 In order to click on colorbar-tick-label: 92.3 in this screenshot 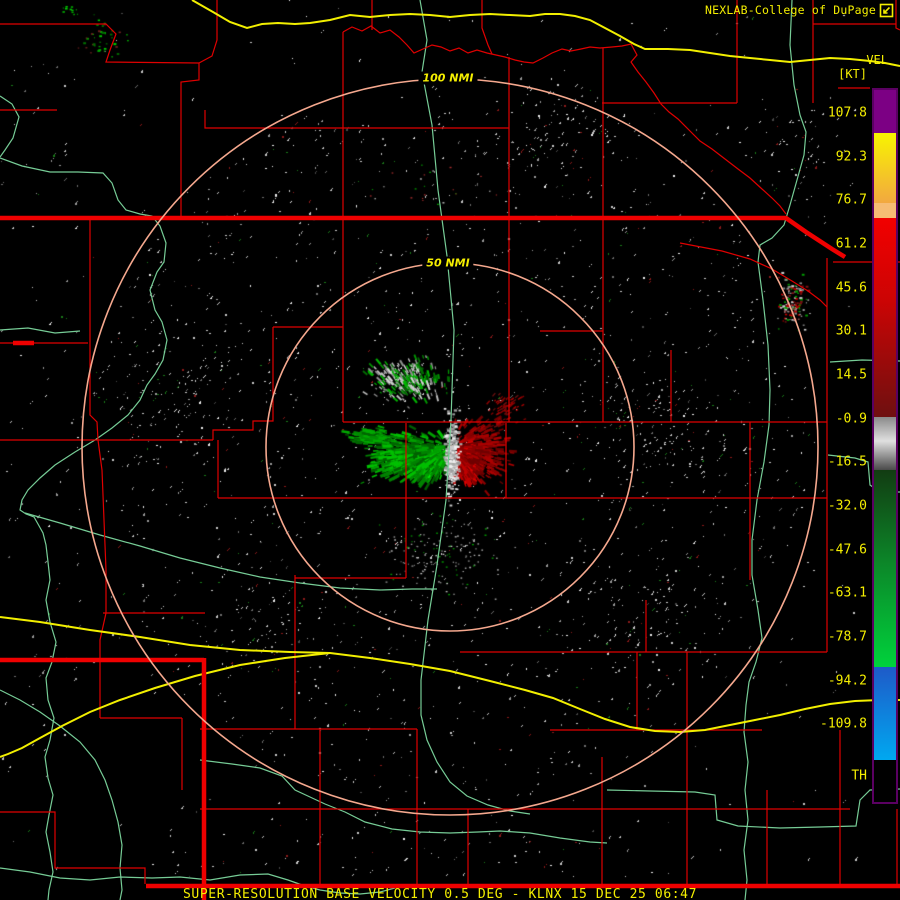, I will do `click(851, 157)`.